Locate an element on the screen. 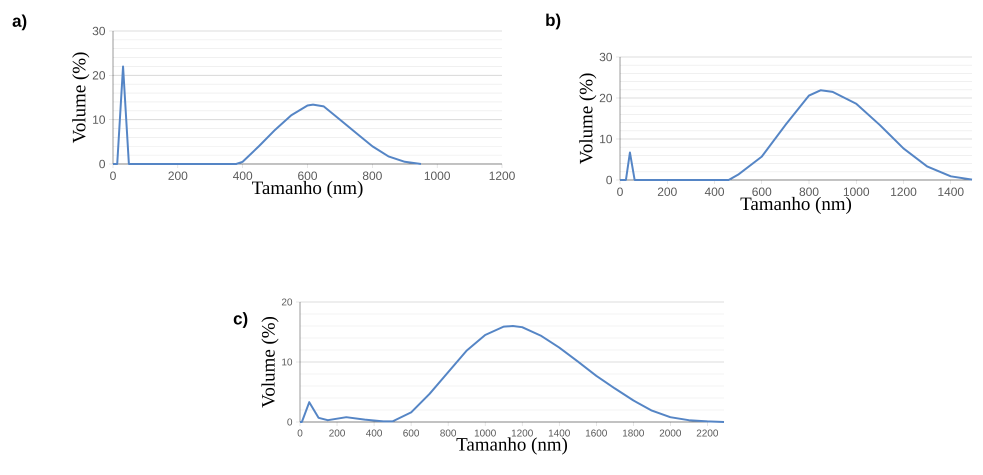 This screenshot has height=475, width=983. x-tick-label: 1800 is located at coordinates (633, 433).